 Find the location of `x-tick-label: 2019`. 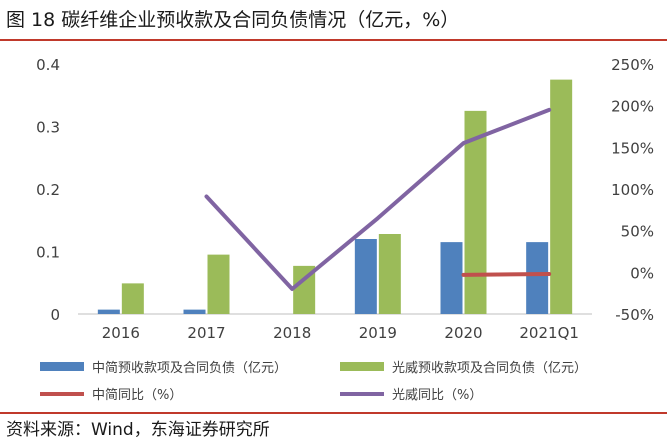

x-tick-label: 2019 is located at coordinates (378, 333).